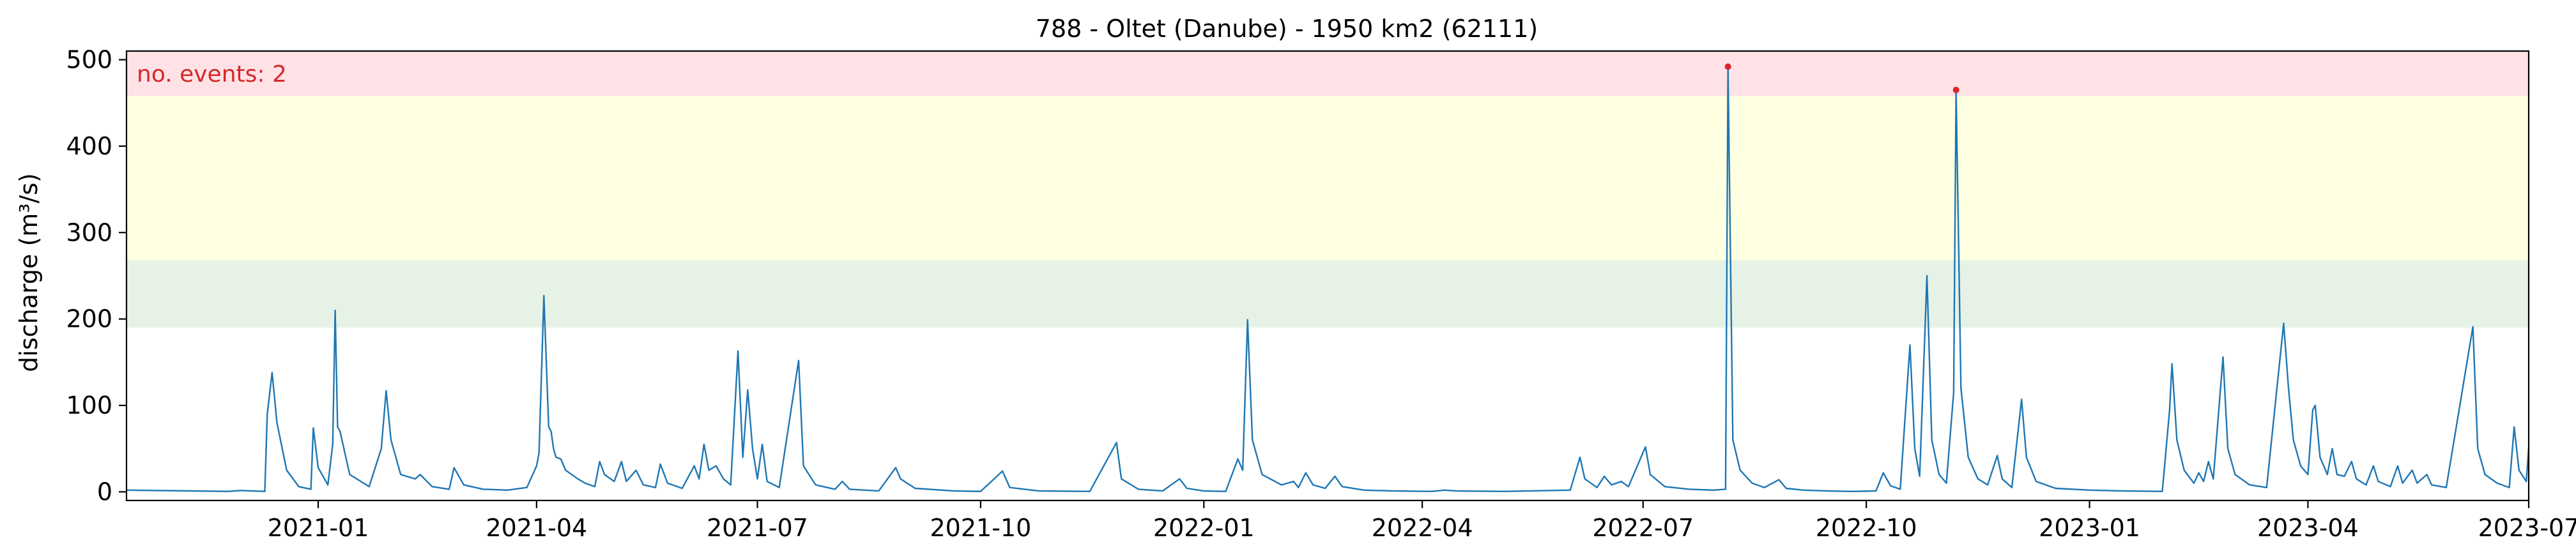  I want to click on x-tick-label: 2022-07, so click(1643, 528).